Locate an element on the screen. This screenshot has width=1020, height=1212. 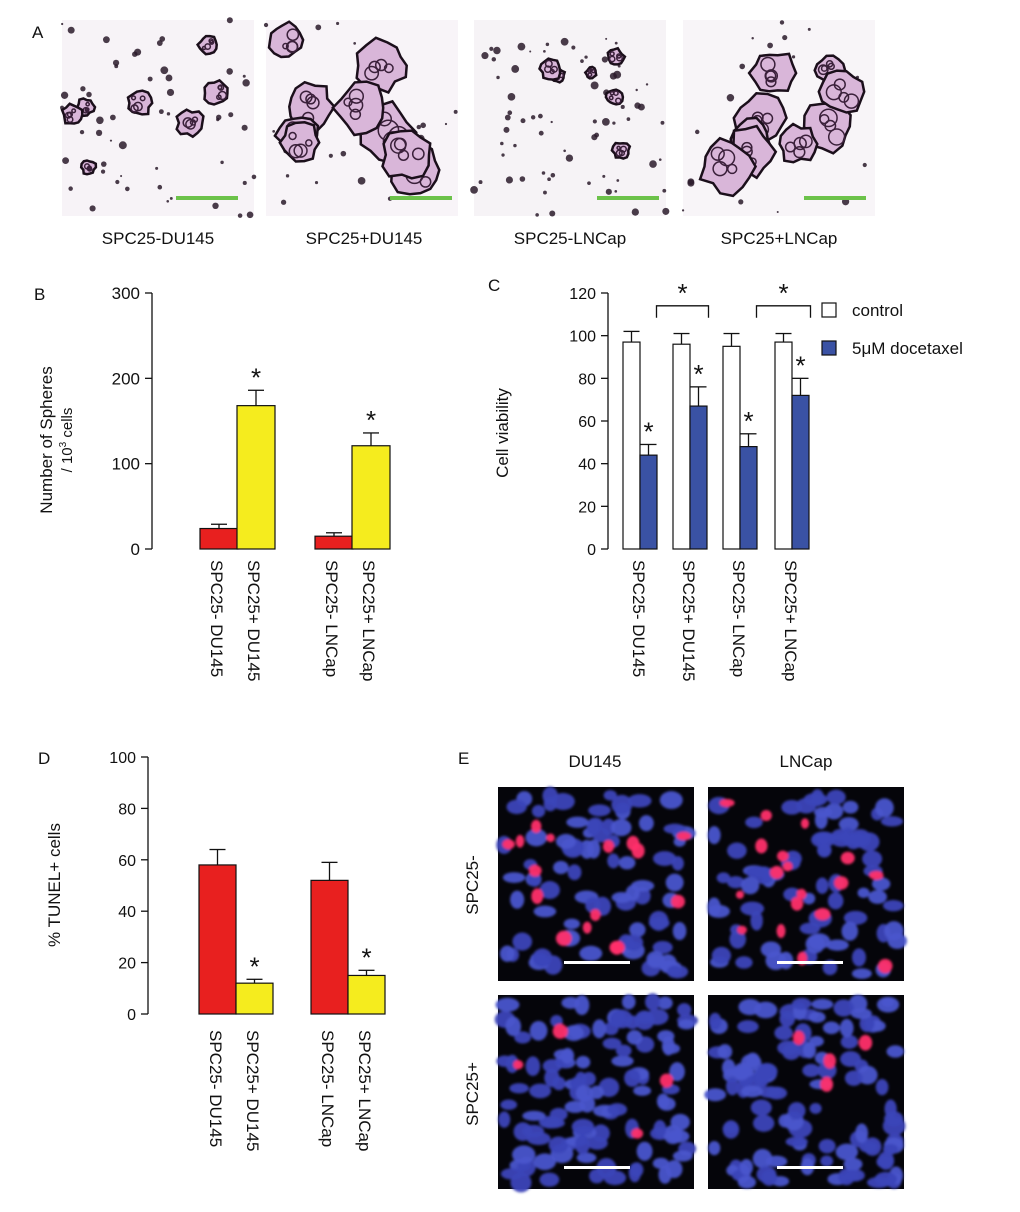
micrograph-spc25-minus-du145 is located at coordinates (158, 118).